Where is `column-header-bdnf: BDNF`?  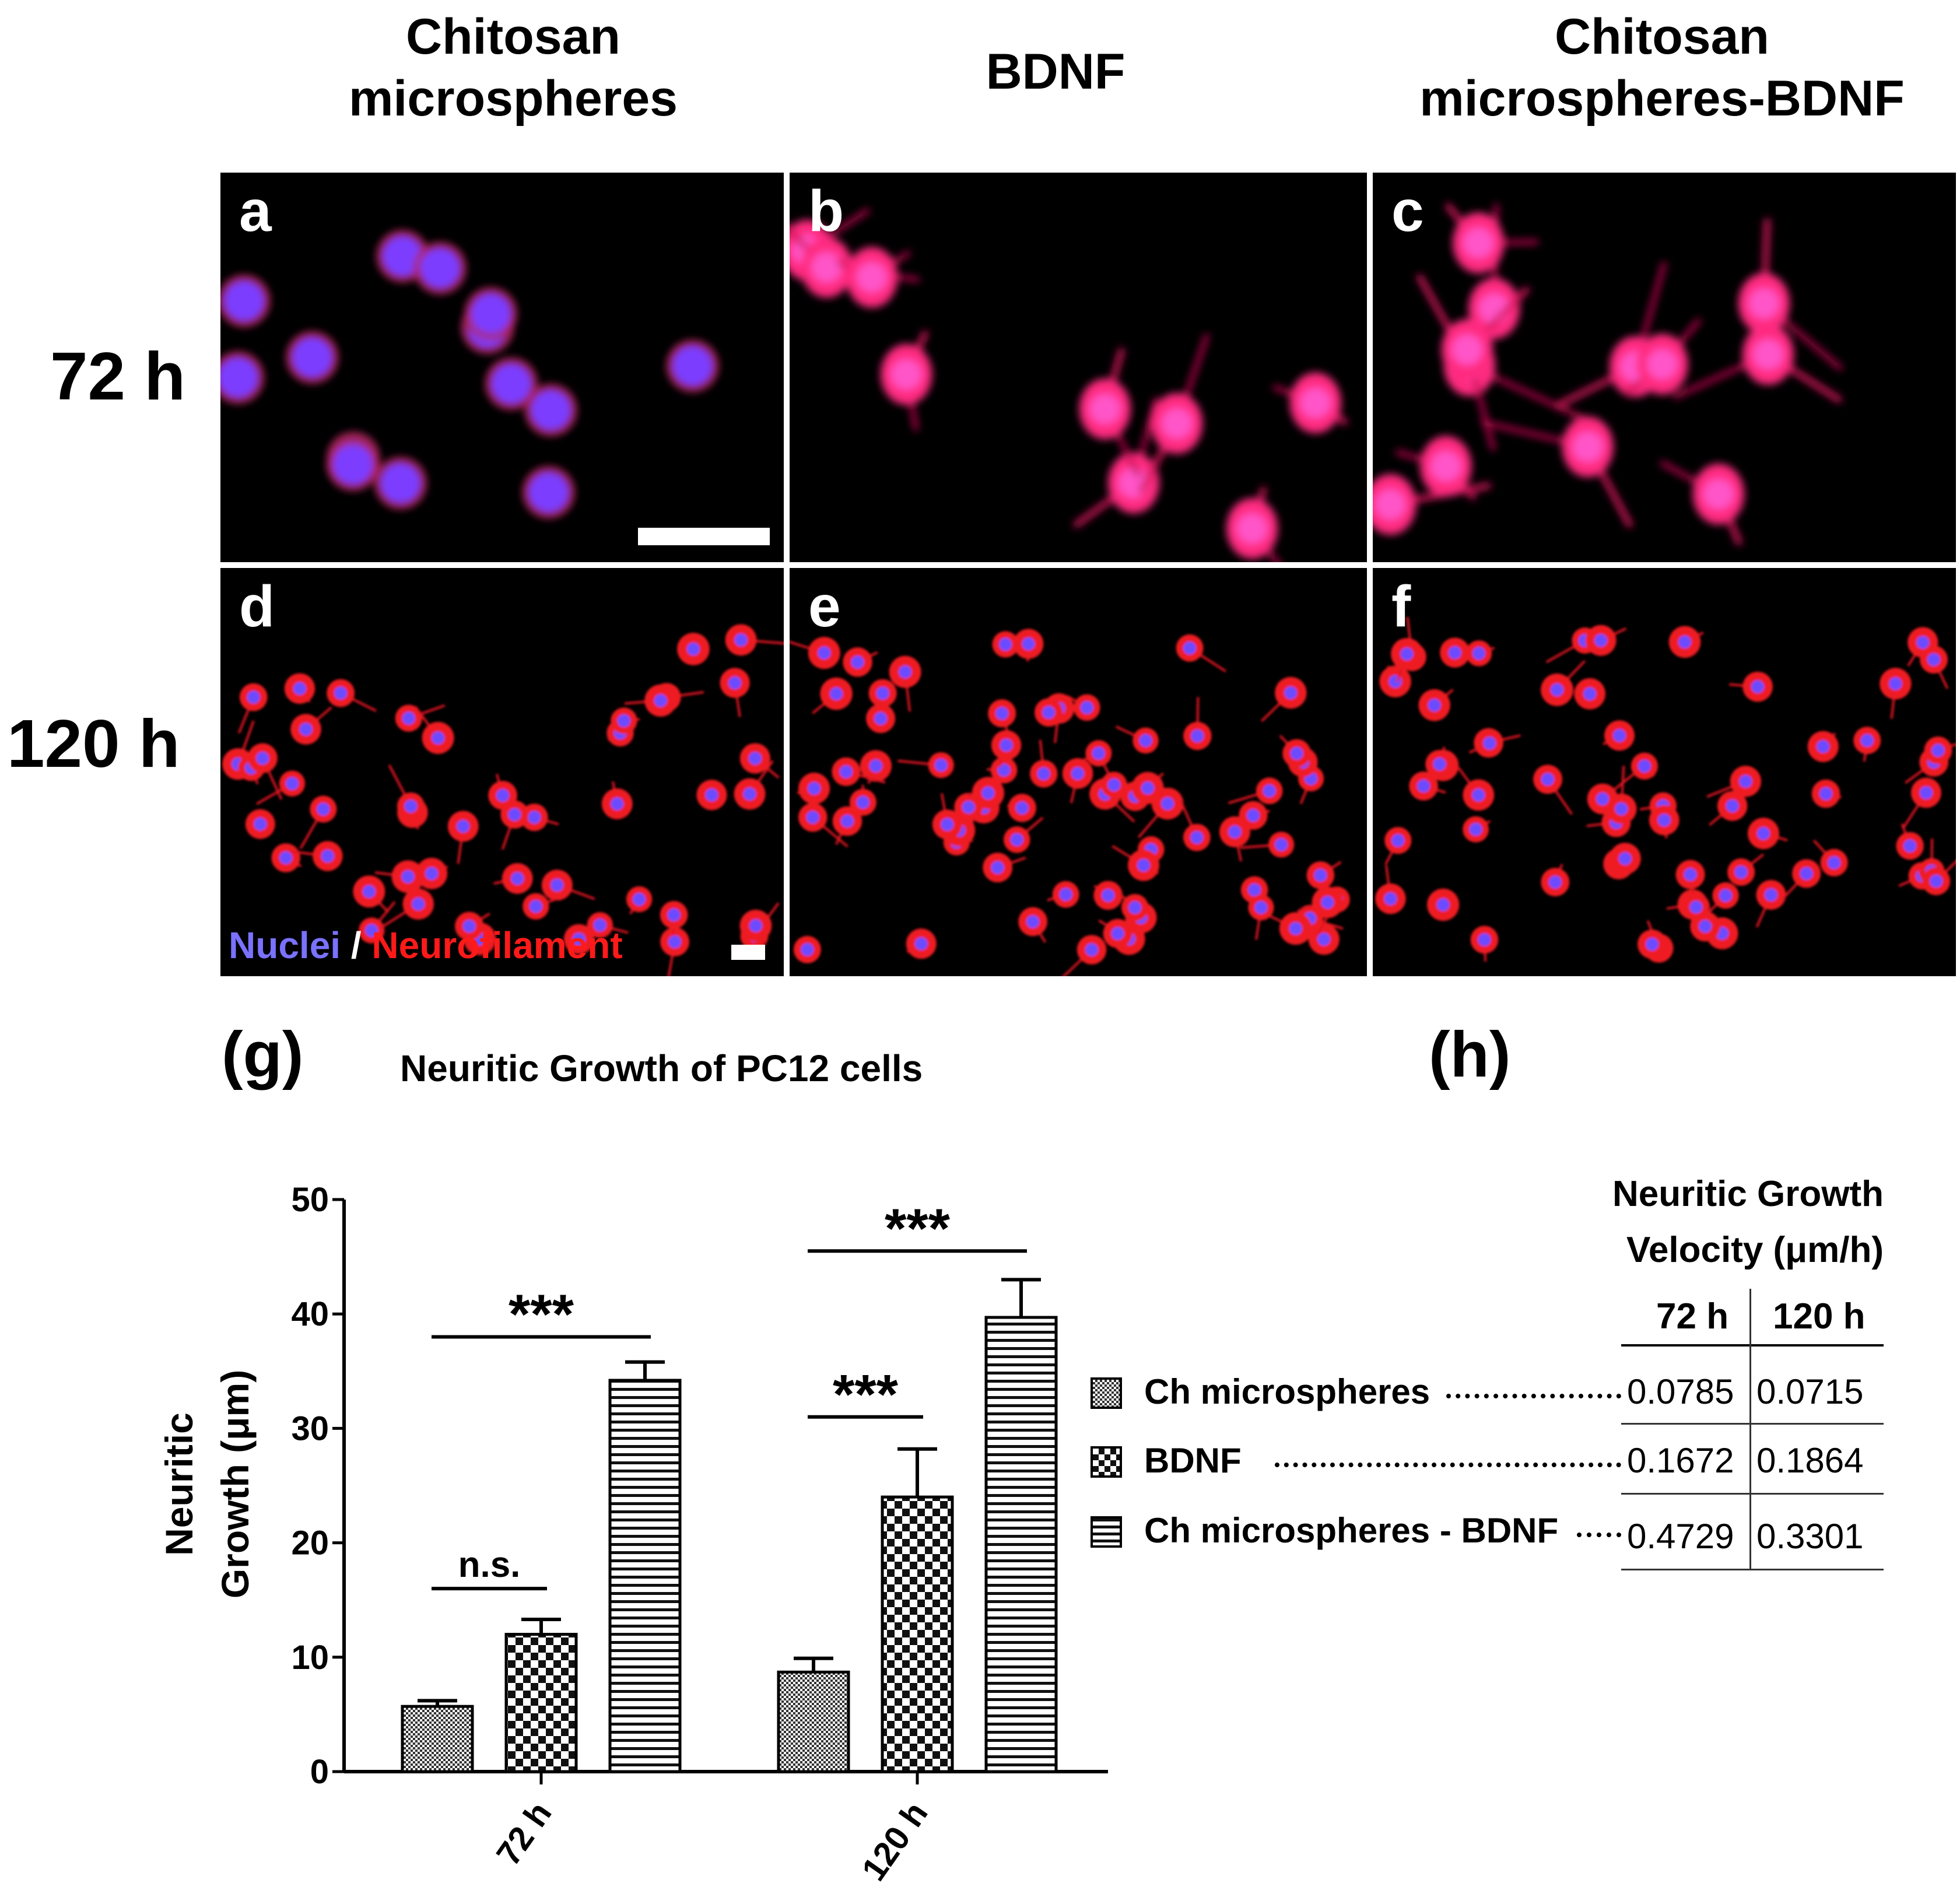
column-header-bdnf: BDNF is located at coordinates (1055, 72).